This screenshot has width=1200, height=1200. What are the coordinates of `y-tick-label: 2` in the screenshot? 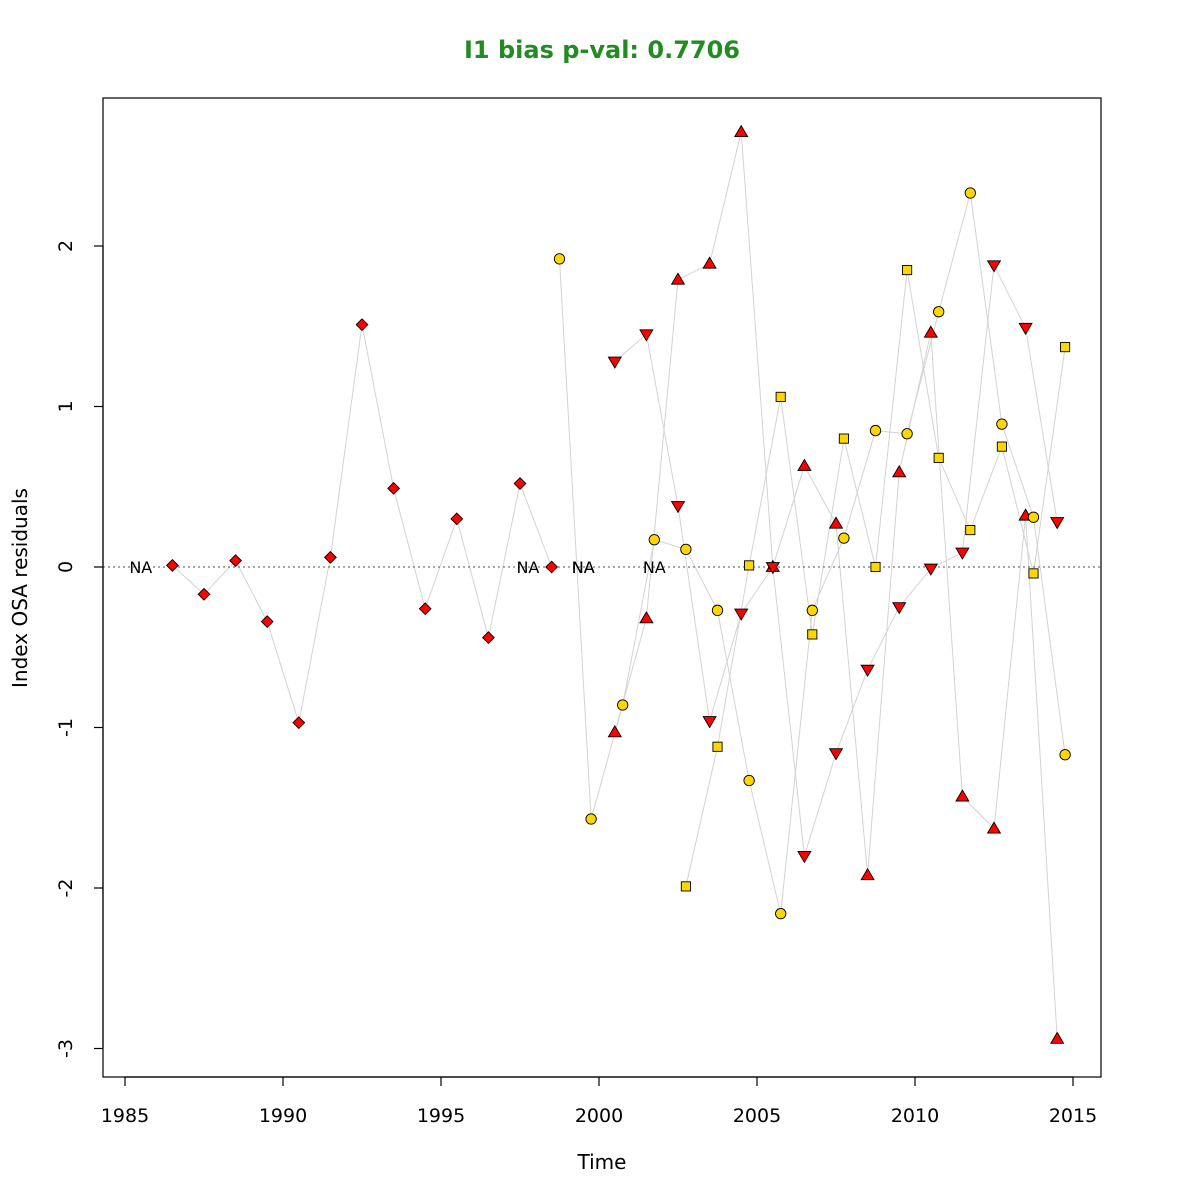 It's located at (66, 246).